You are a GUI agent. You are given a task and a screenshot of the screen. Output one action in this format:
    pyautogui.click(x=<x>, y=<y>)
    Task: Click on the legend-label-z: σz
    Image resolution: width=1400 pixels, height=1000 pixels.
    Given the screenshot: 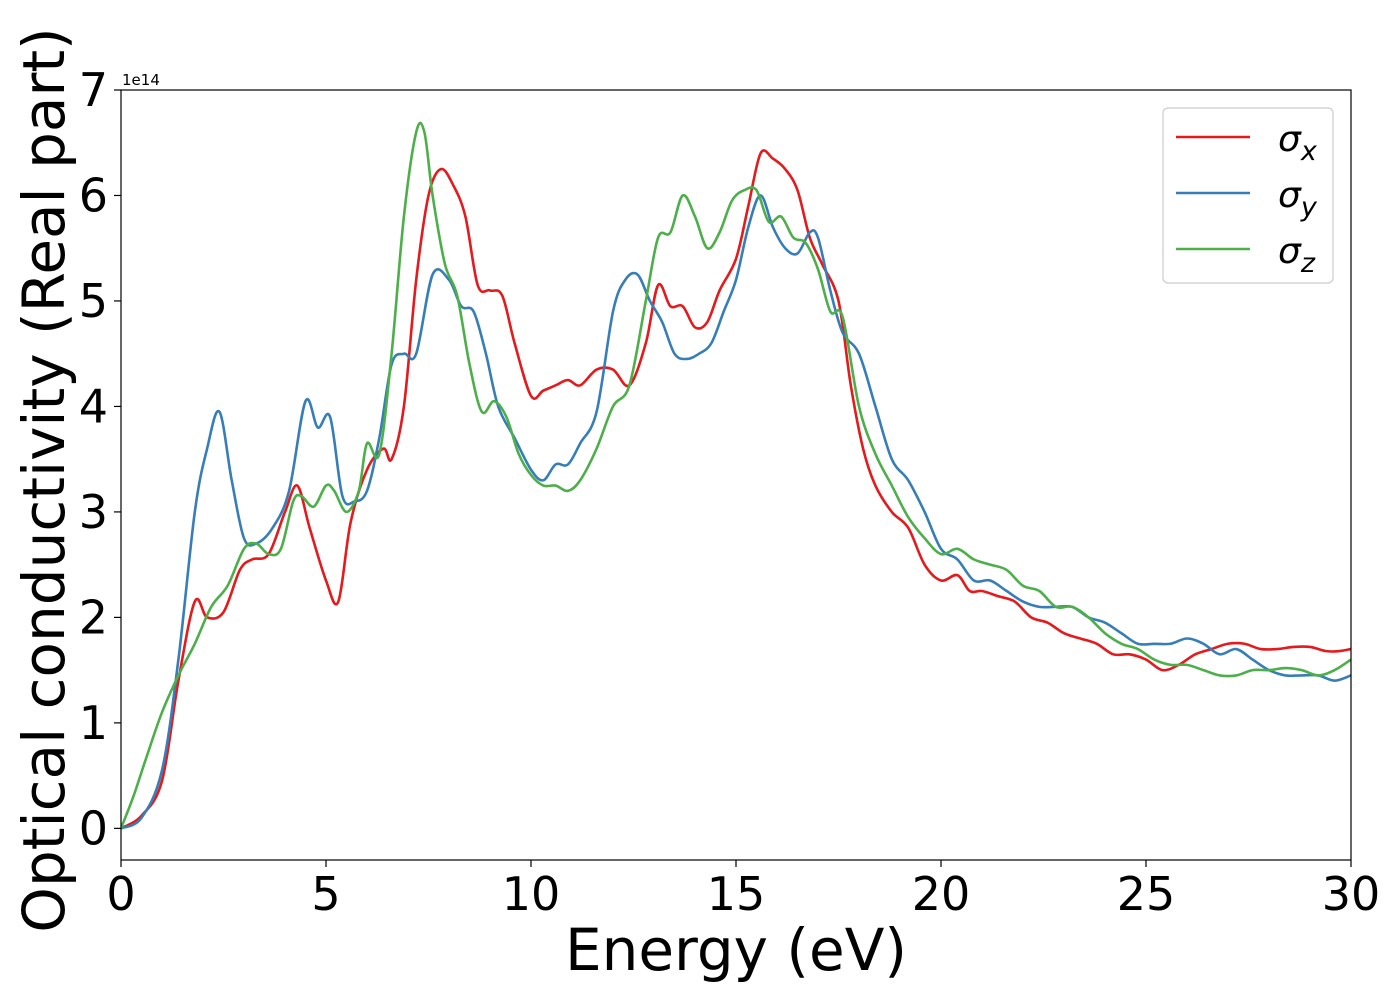 What is the action you would take?
    pyautogui.click(x=1297, y=255)
    